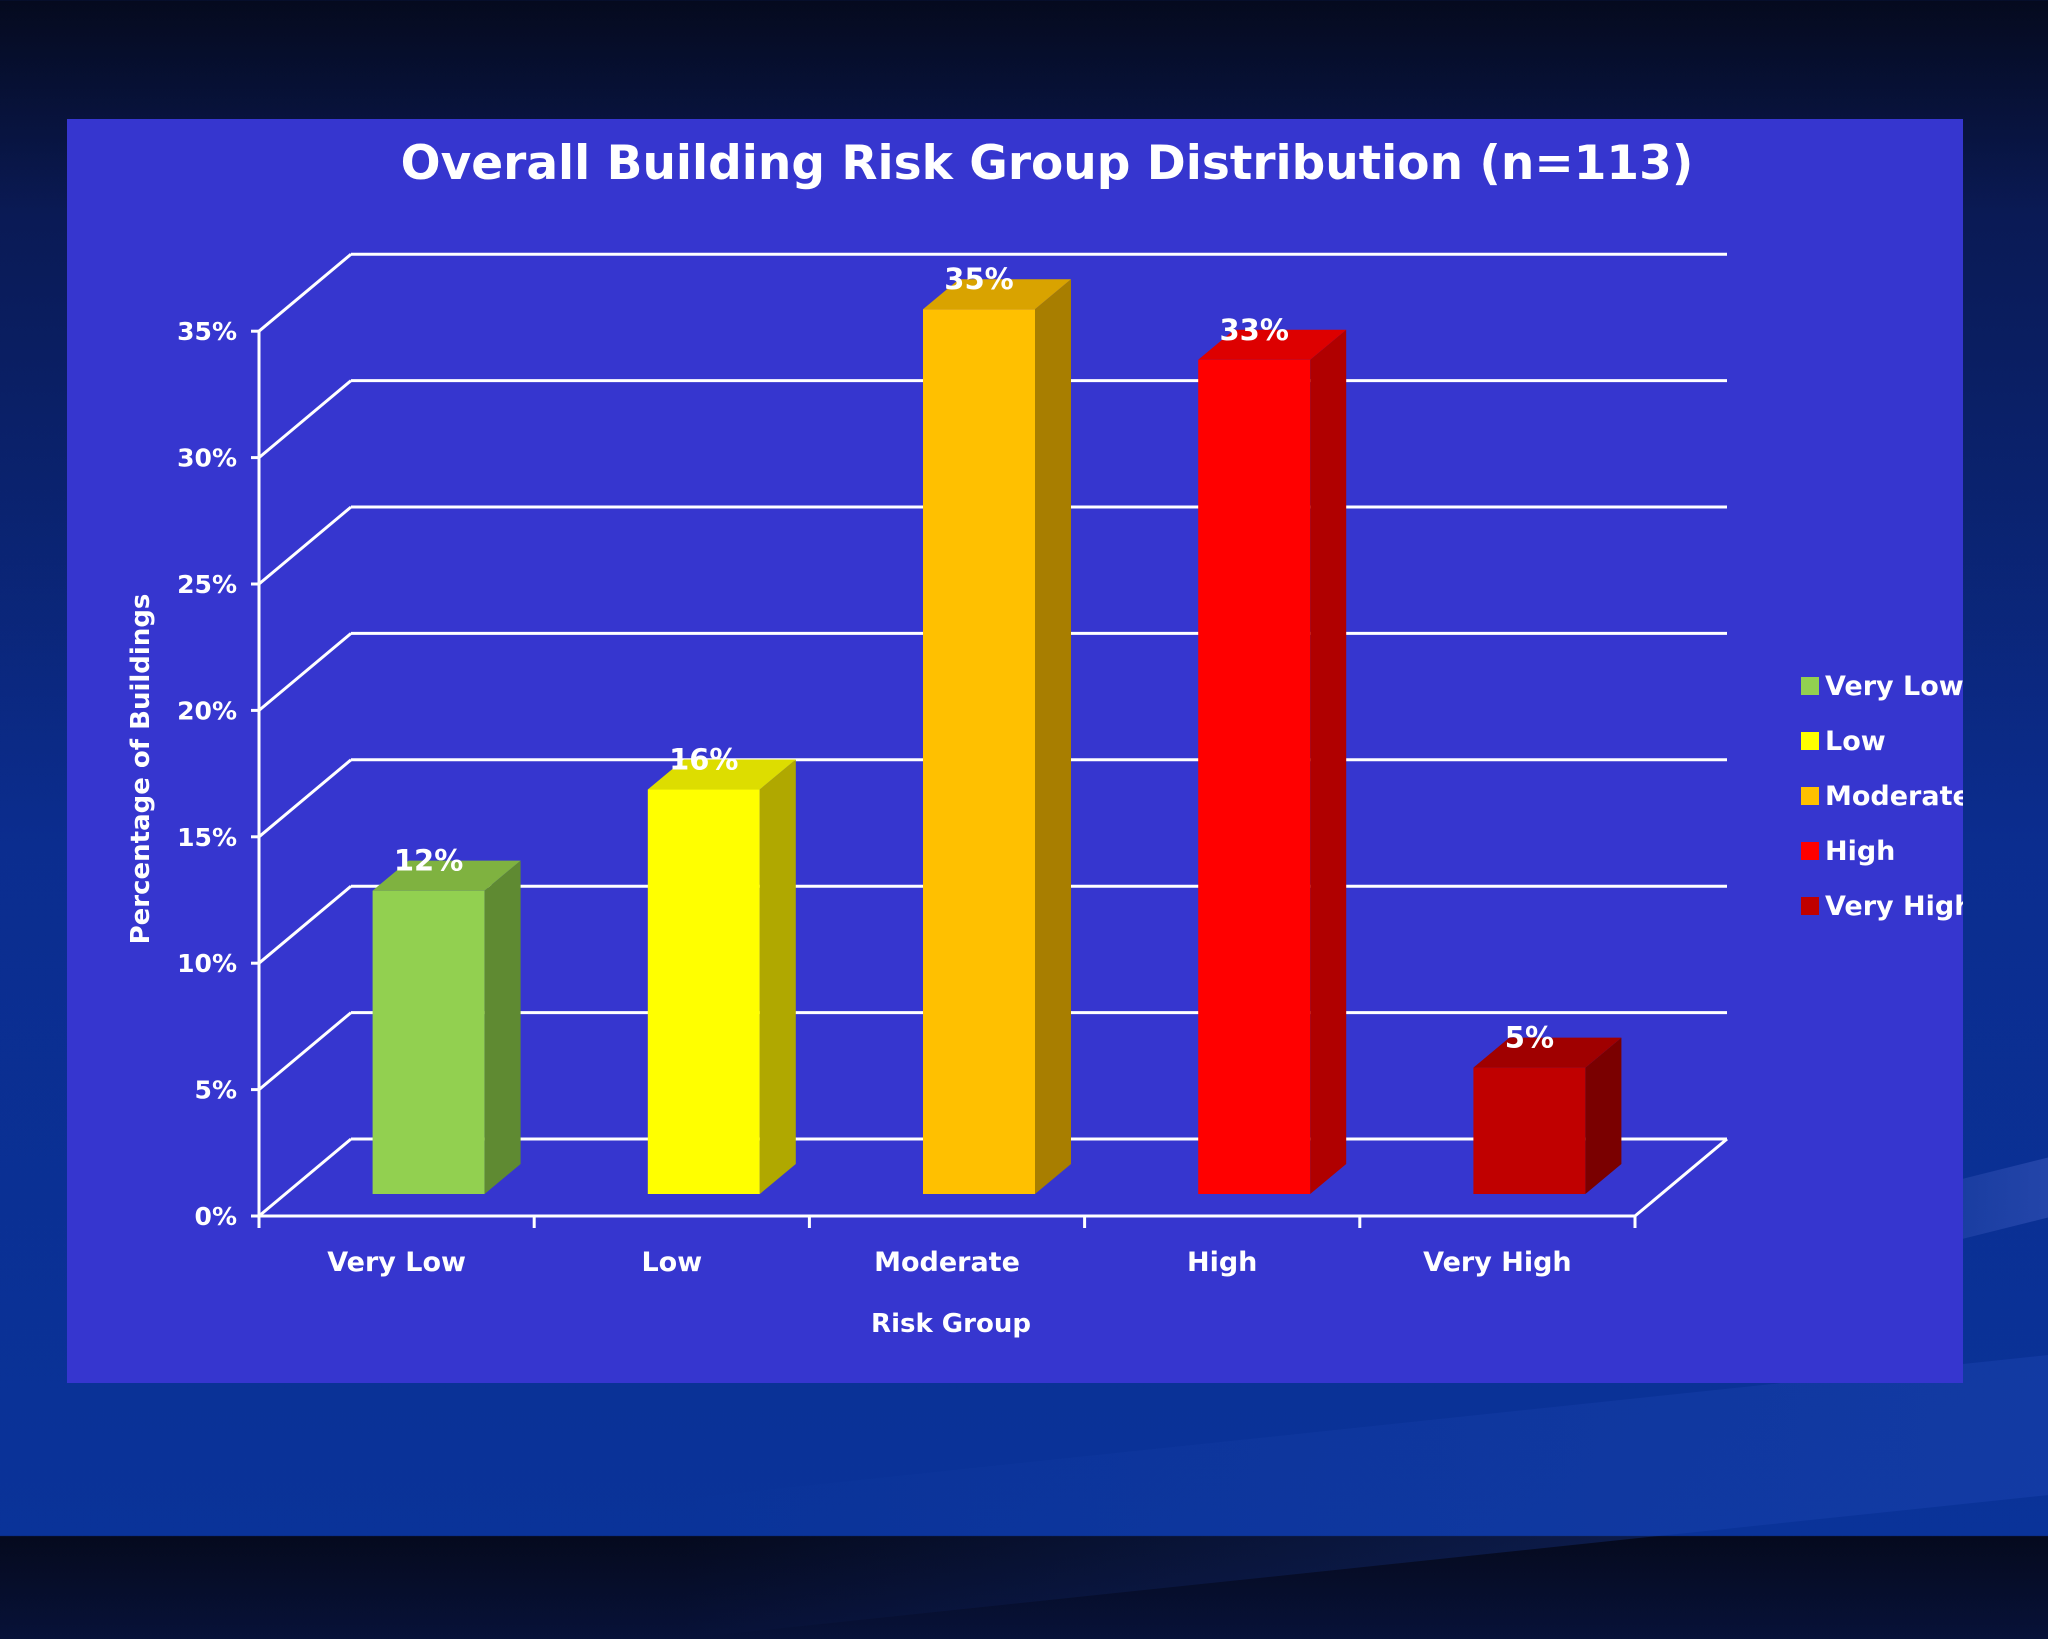 Image resolution: width=2048 pixels, height=1639 pixels. I want to click on bar-high, so click(1272, 761).